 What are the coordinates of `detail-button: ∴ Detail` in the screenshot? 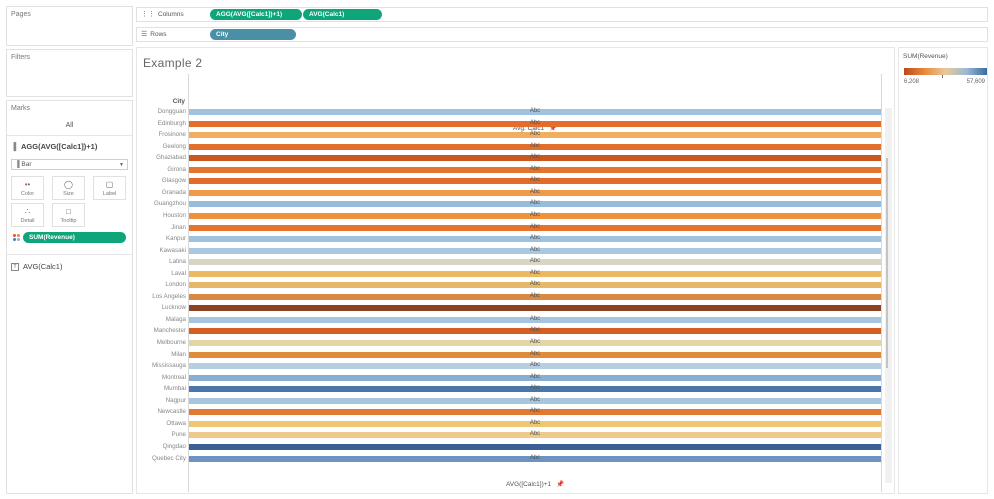 It's located at (27, 215).